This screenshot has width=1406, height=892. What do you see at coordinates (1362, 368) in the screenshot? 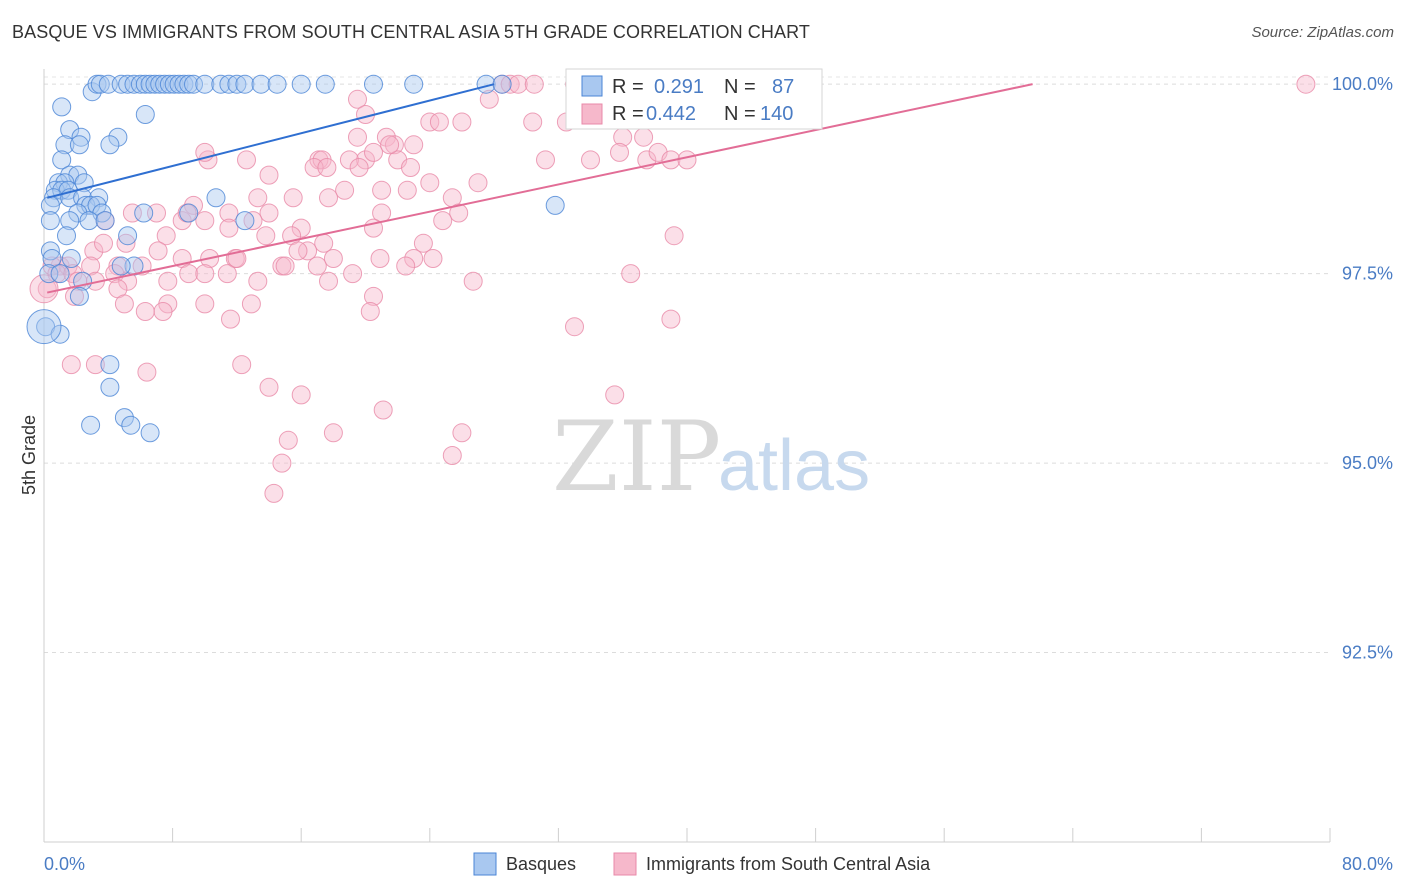
I see `y-tick-labels: 92.5% 95.0% 97.5% 100.0%` at bounding box center [1362, 368].